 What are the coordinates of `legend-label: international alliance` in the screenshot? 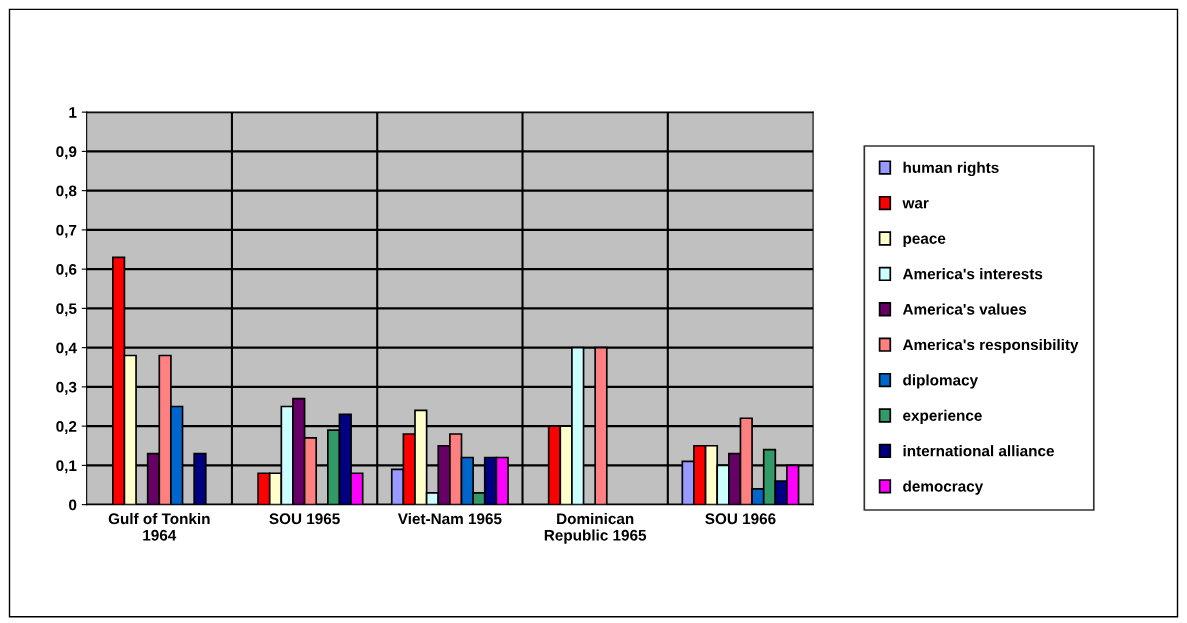 It's located at (978, 451).